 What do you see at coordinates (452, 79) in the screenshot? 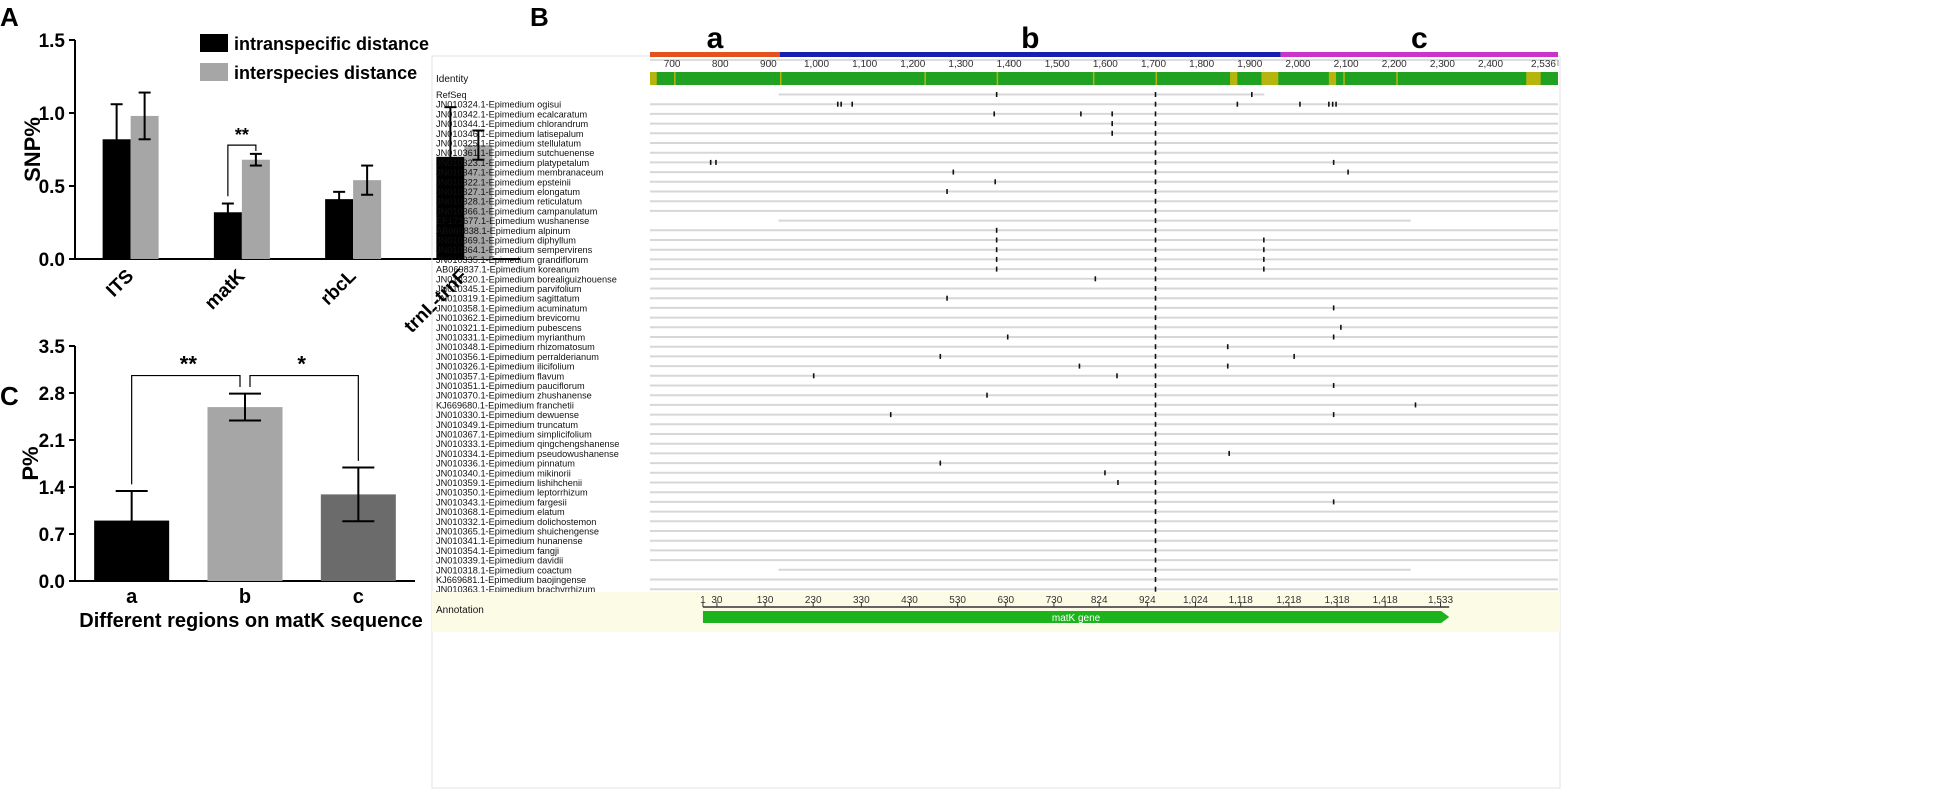
I see `identity-label: Identity` at bounding box center [452, 79].